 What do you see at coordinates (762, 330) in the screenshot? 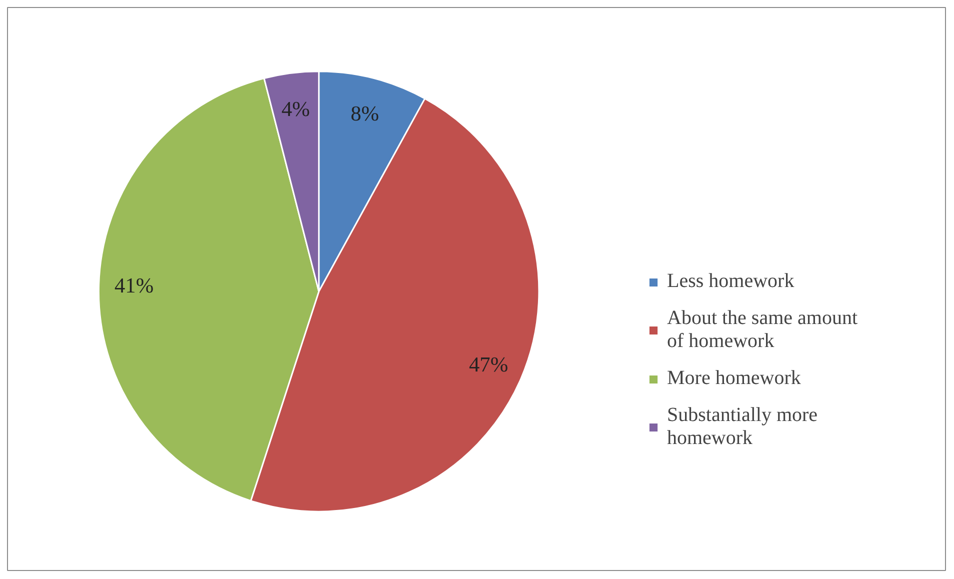
I see `legend-label: About the same amount of homework` at bounding box center [762, 330].